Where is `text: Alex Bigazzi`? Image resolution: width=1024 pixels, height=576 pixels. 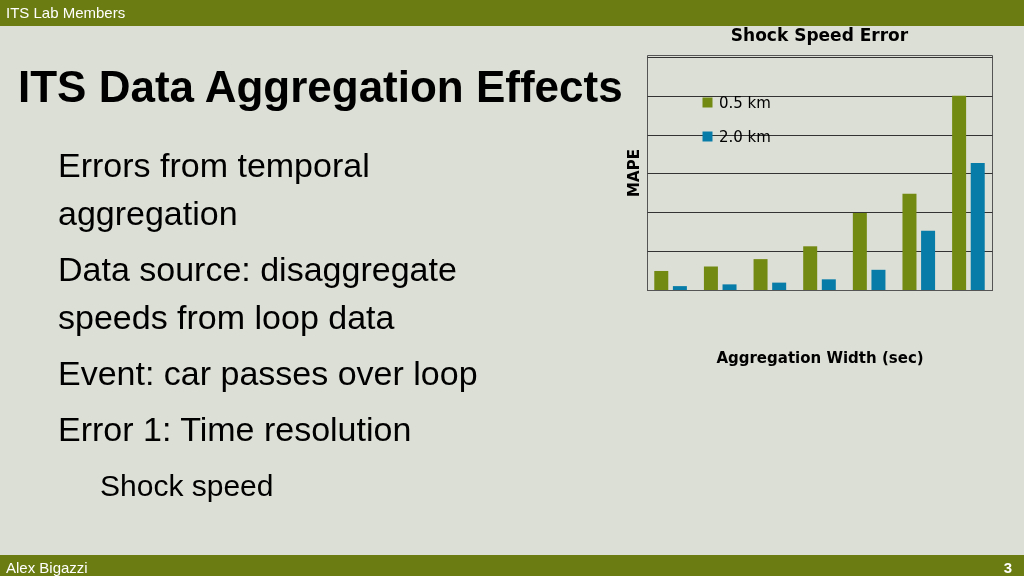
text: Alex Bigazzi is located at coordinates (47, 567).